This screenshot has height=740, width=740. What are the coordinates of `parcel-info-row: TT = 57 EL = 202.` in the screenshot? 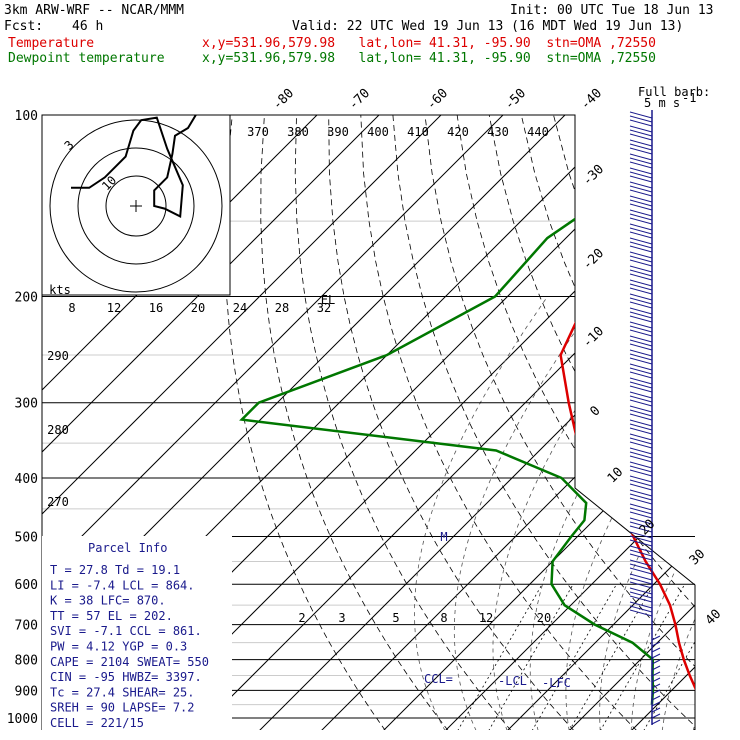 It's located at (111, 616).